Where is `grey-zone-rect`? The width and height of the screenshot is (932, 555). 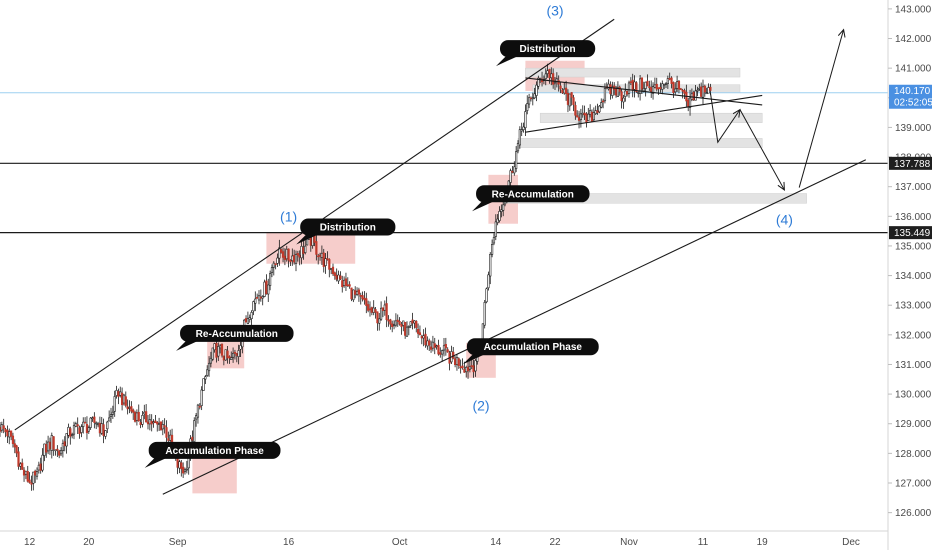 grey-zone-rect is located at coordinates (651, 117).